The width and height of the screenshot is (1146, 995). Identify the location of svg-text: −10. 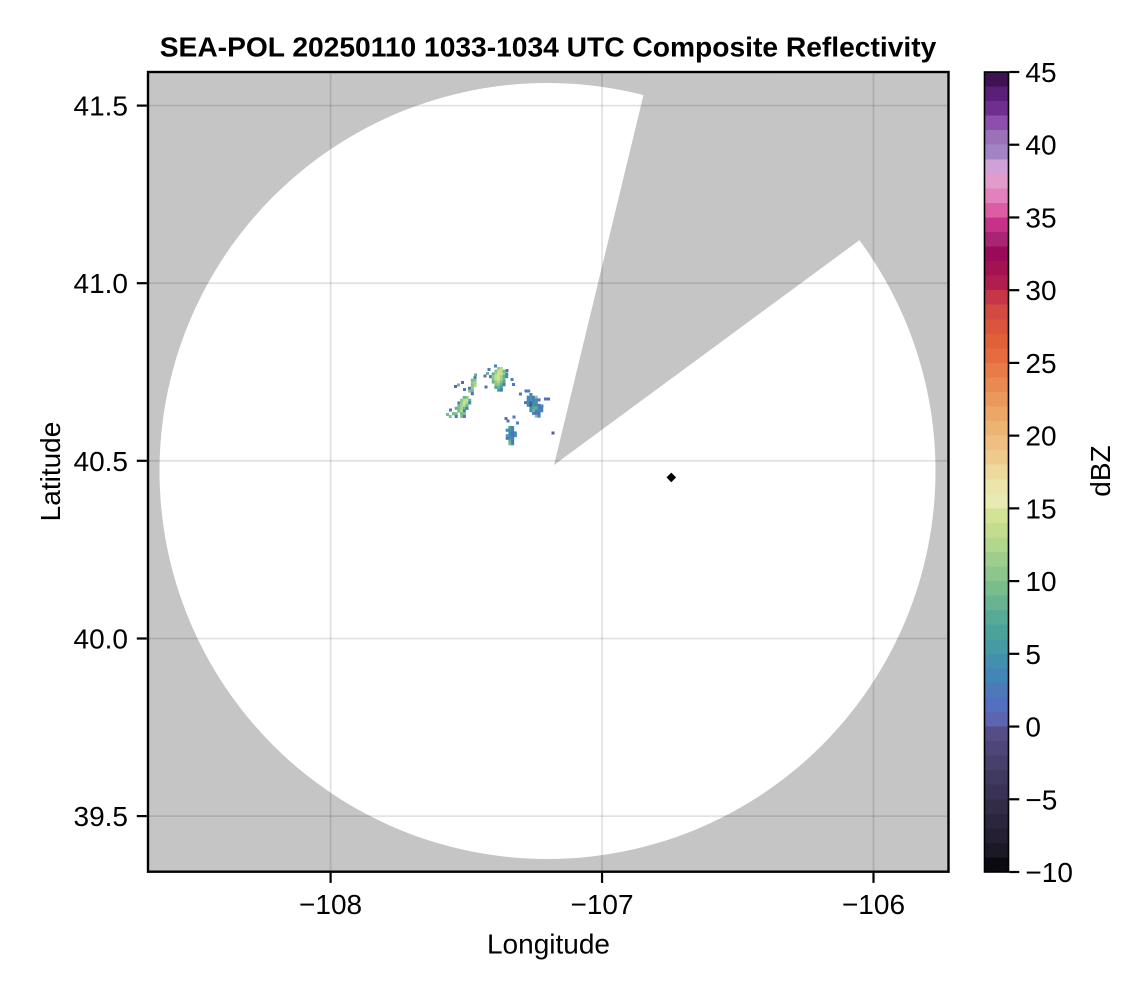
(1049, 872).